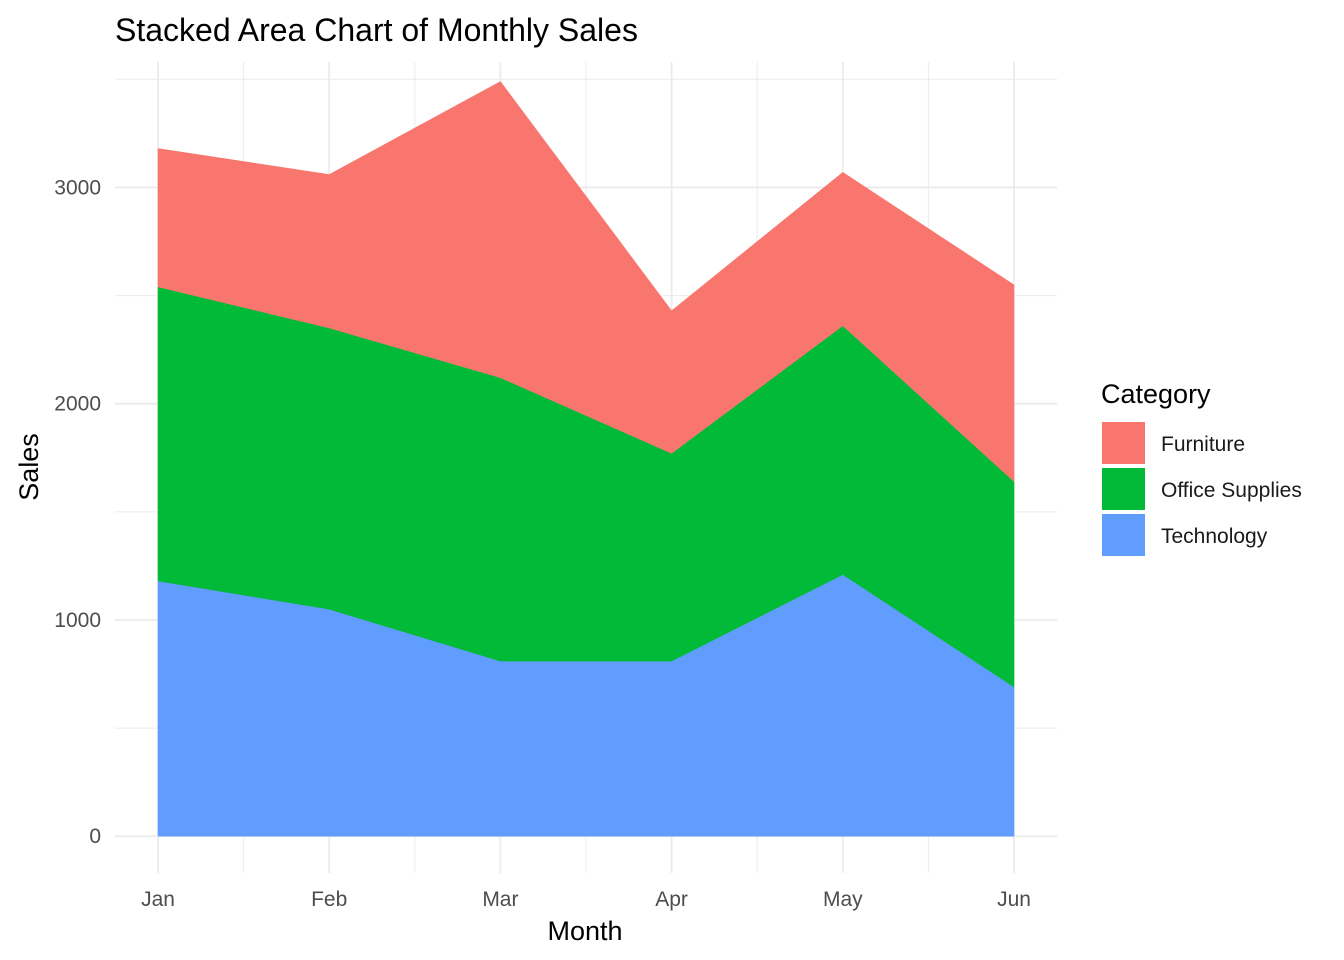 The width and height of the screenshot is (1344, 960). Describe the element at coordinates (843, 899) in the screenshot. I see `x-tick-label: May` at that location.